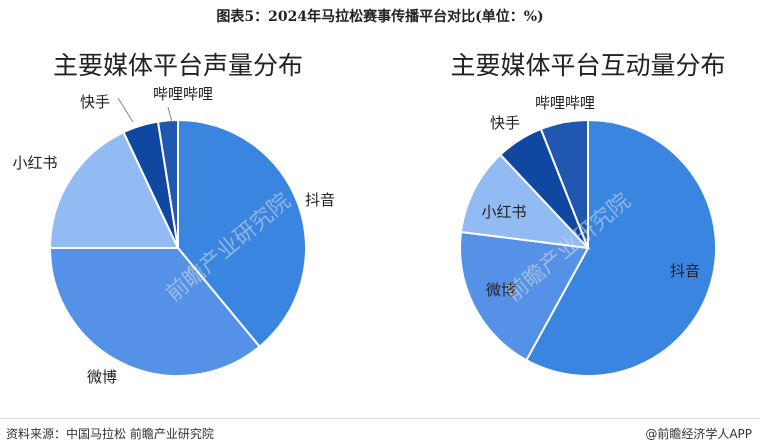 The width and height of the screenshot is (760, 445). What do you see at coordinates (110, 434) in the screenshot?
I see `source-text: 资料来源：中国马拉松 前瞻产业研究院` at bounding box center [110, 434].